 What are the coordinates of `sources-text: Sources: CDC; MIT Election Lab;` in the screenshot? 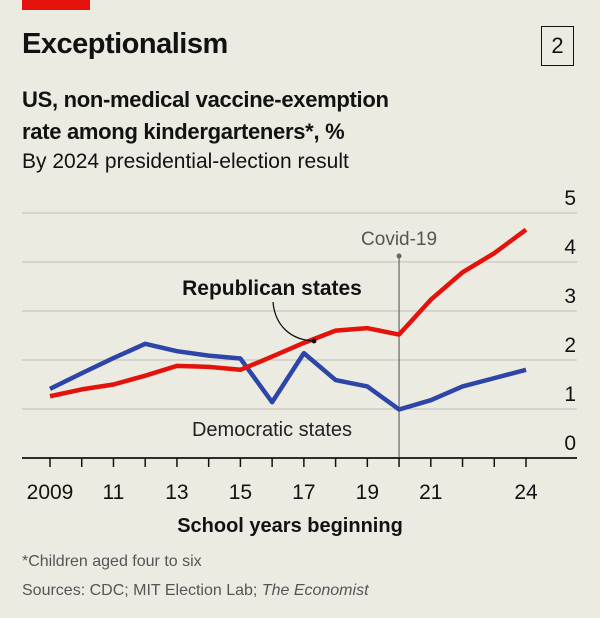 It's located at (142, 590).